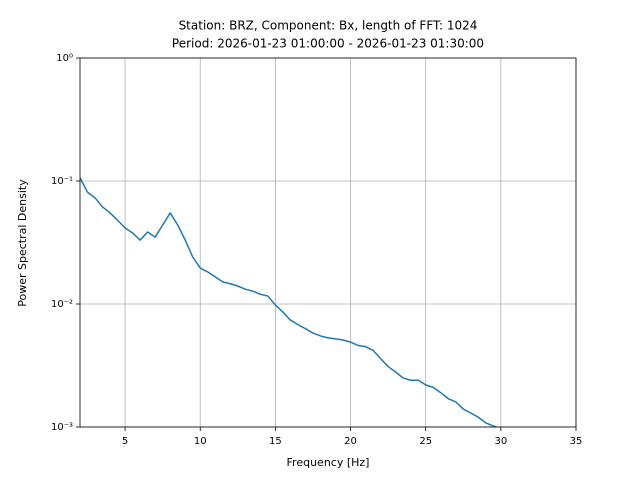  I want to click on x-axis-label: Frequency [Hz], so click(328, 462).